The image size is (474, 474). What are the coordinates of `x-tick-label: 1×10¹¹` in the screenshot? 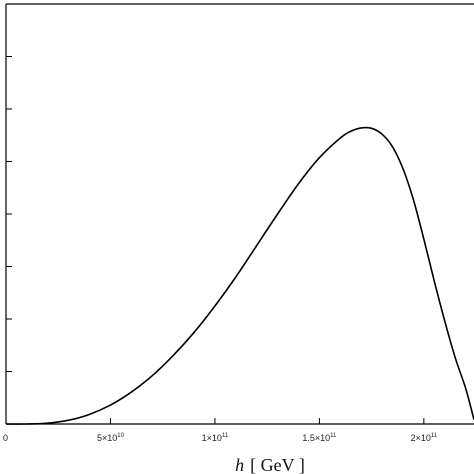 It's located at (215, 438).